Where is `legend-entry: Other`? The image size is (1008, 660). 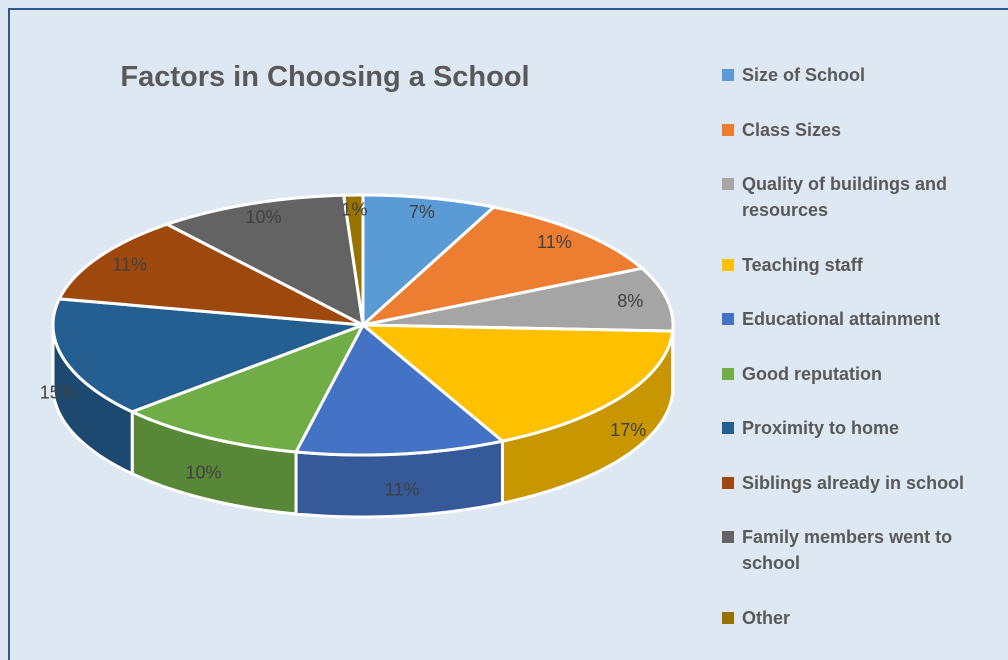 legend-entry: Other is located at coordinates (857, 618).